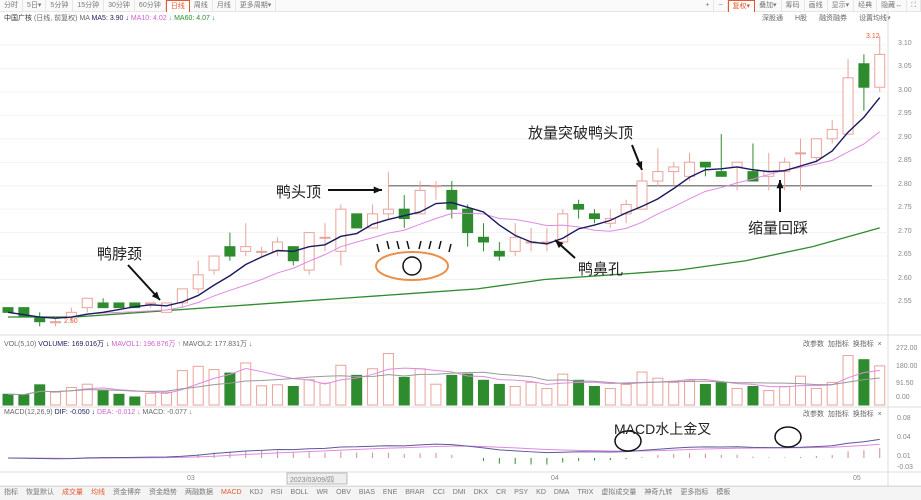 The height and width of the screenshot is (500, 921). I want to click on indicator-tab-3: 均线, so click(98, 492).